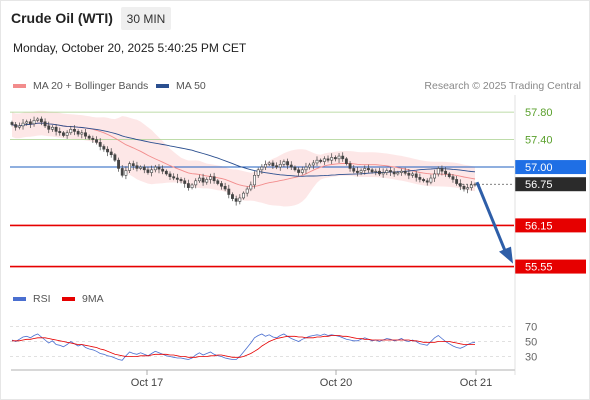  What do you see at coordinates (243, 346) in the screenshot?
I see `rsi-ma-line` at bounding box center [243, 346].